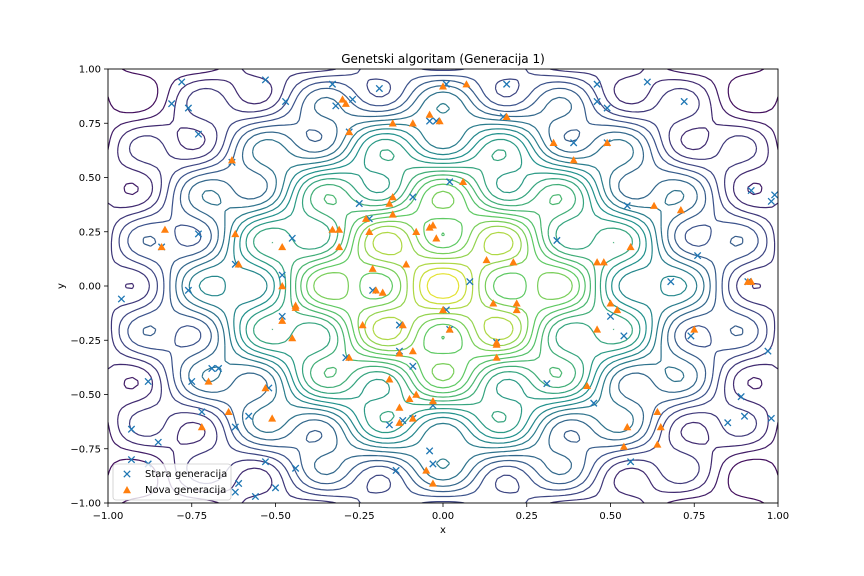 This screenshot has height=576, width=864. Describe the element at coordinates (441, 512) in the screenshot. I see `x-axis-ticks: −1.00 −0.75 −0.50 −0.25 0.00 0.25 0.50 0.75 1.00` at that location.